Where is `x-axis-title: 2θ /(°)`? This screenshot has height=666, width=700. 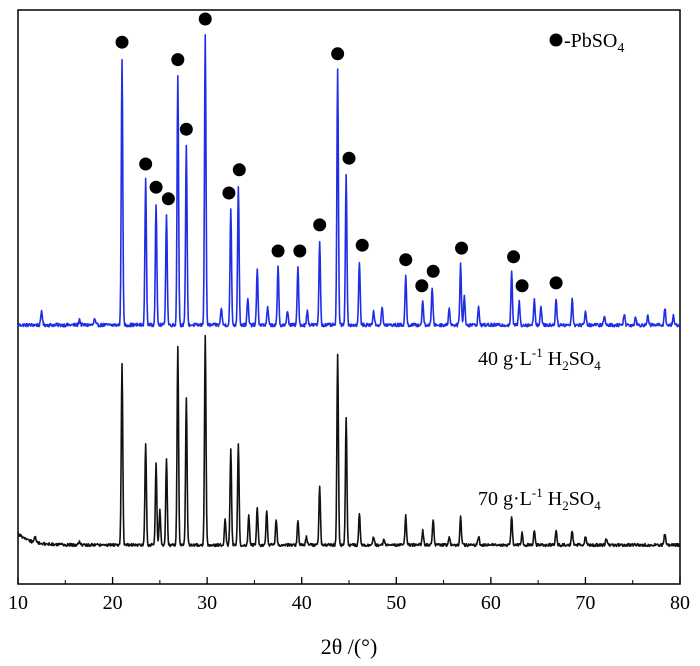 x-axis-title: 2θ /(°) is located at coordinates (349, 646).